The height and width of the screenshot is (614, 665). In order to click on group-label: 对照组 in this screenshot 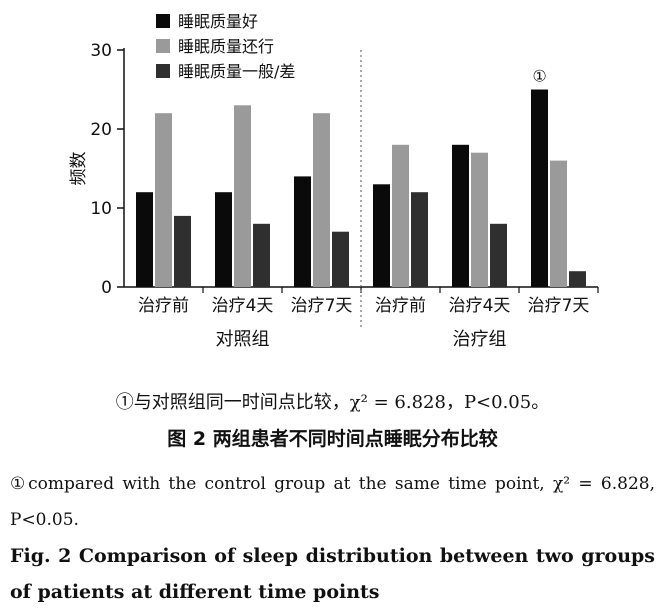, I will do `click(243, 339)`.